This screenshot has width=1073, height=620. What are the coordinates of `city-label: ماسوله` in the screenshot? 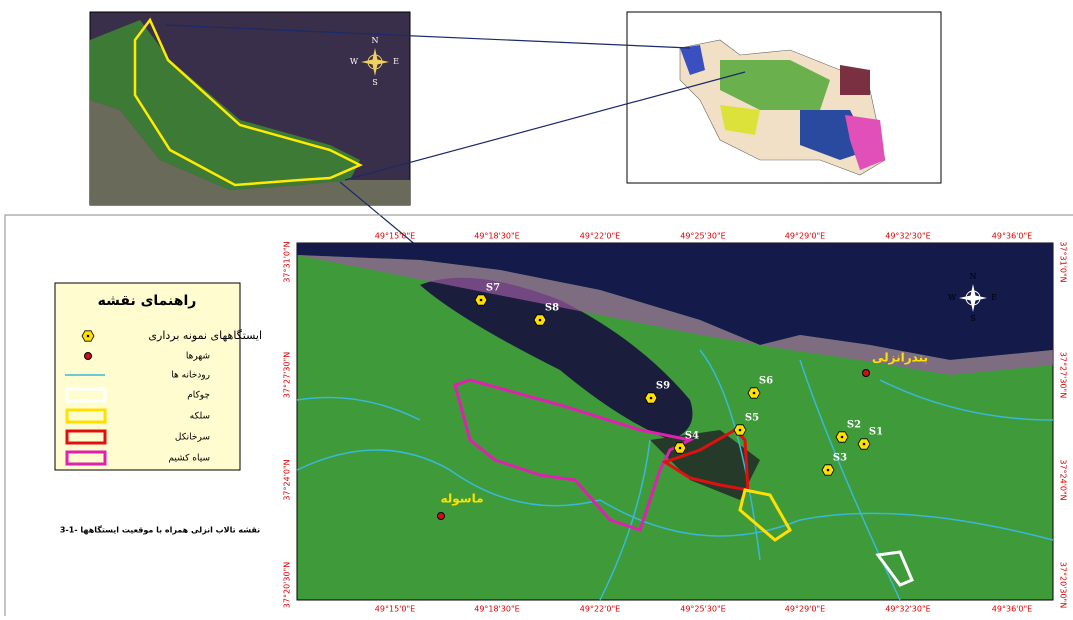 It's located at (461, 499).